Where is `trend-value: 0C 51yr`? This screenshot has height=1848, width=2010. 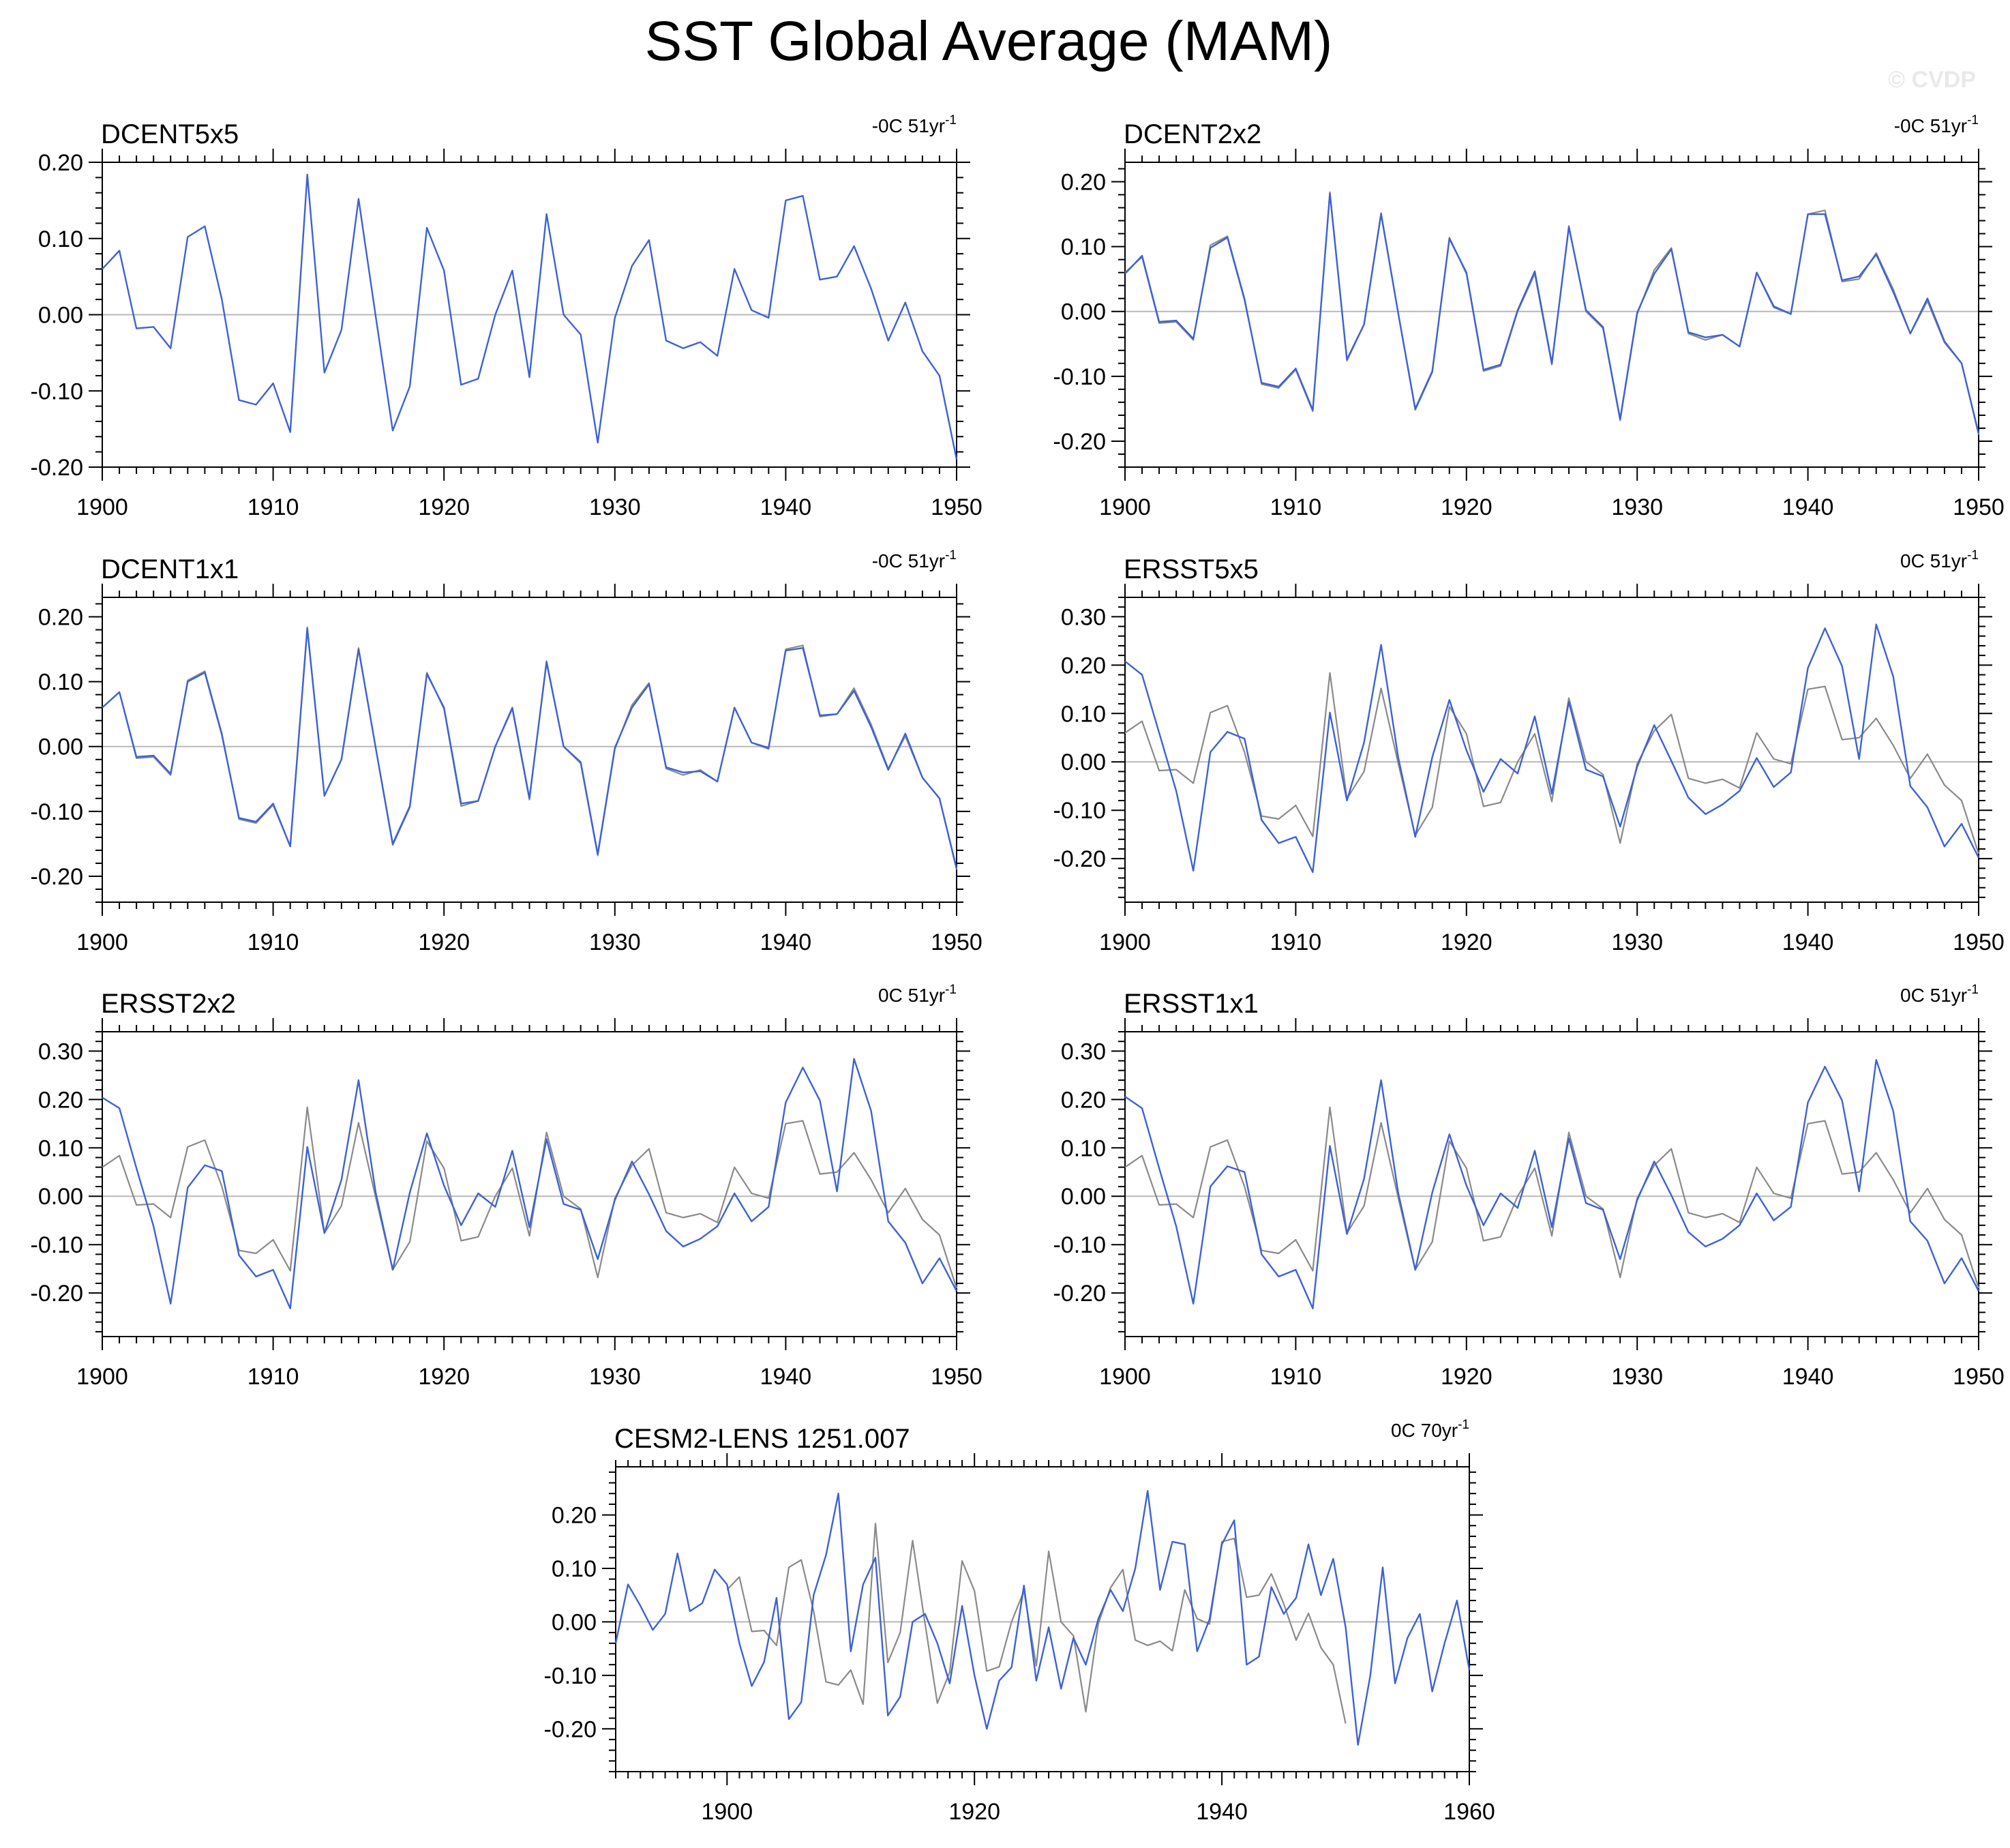 trend-value: 0C 51yr is located at coordinates (1933, 560).